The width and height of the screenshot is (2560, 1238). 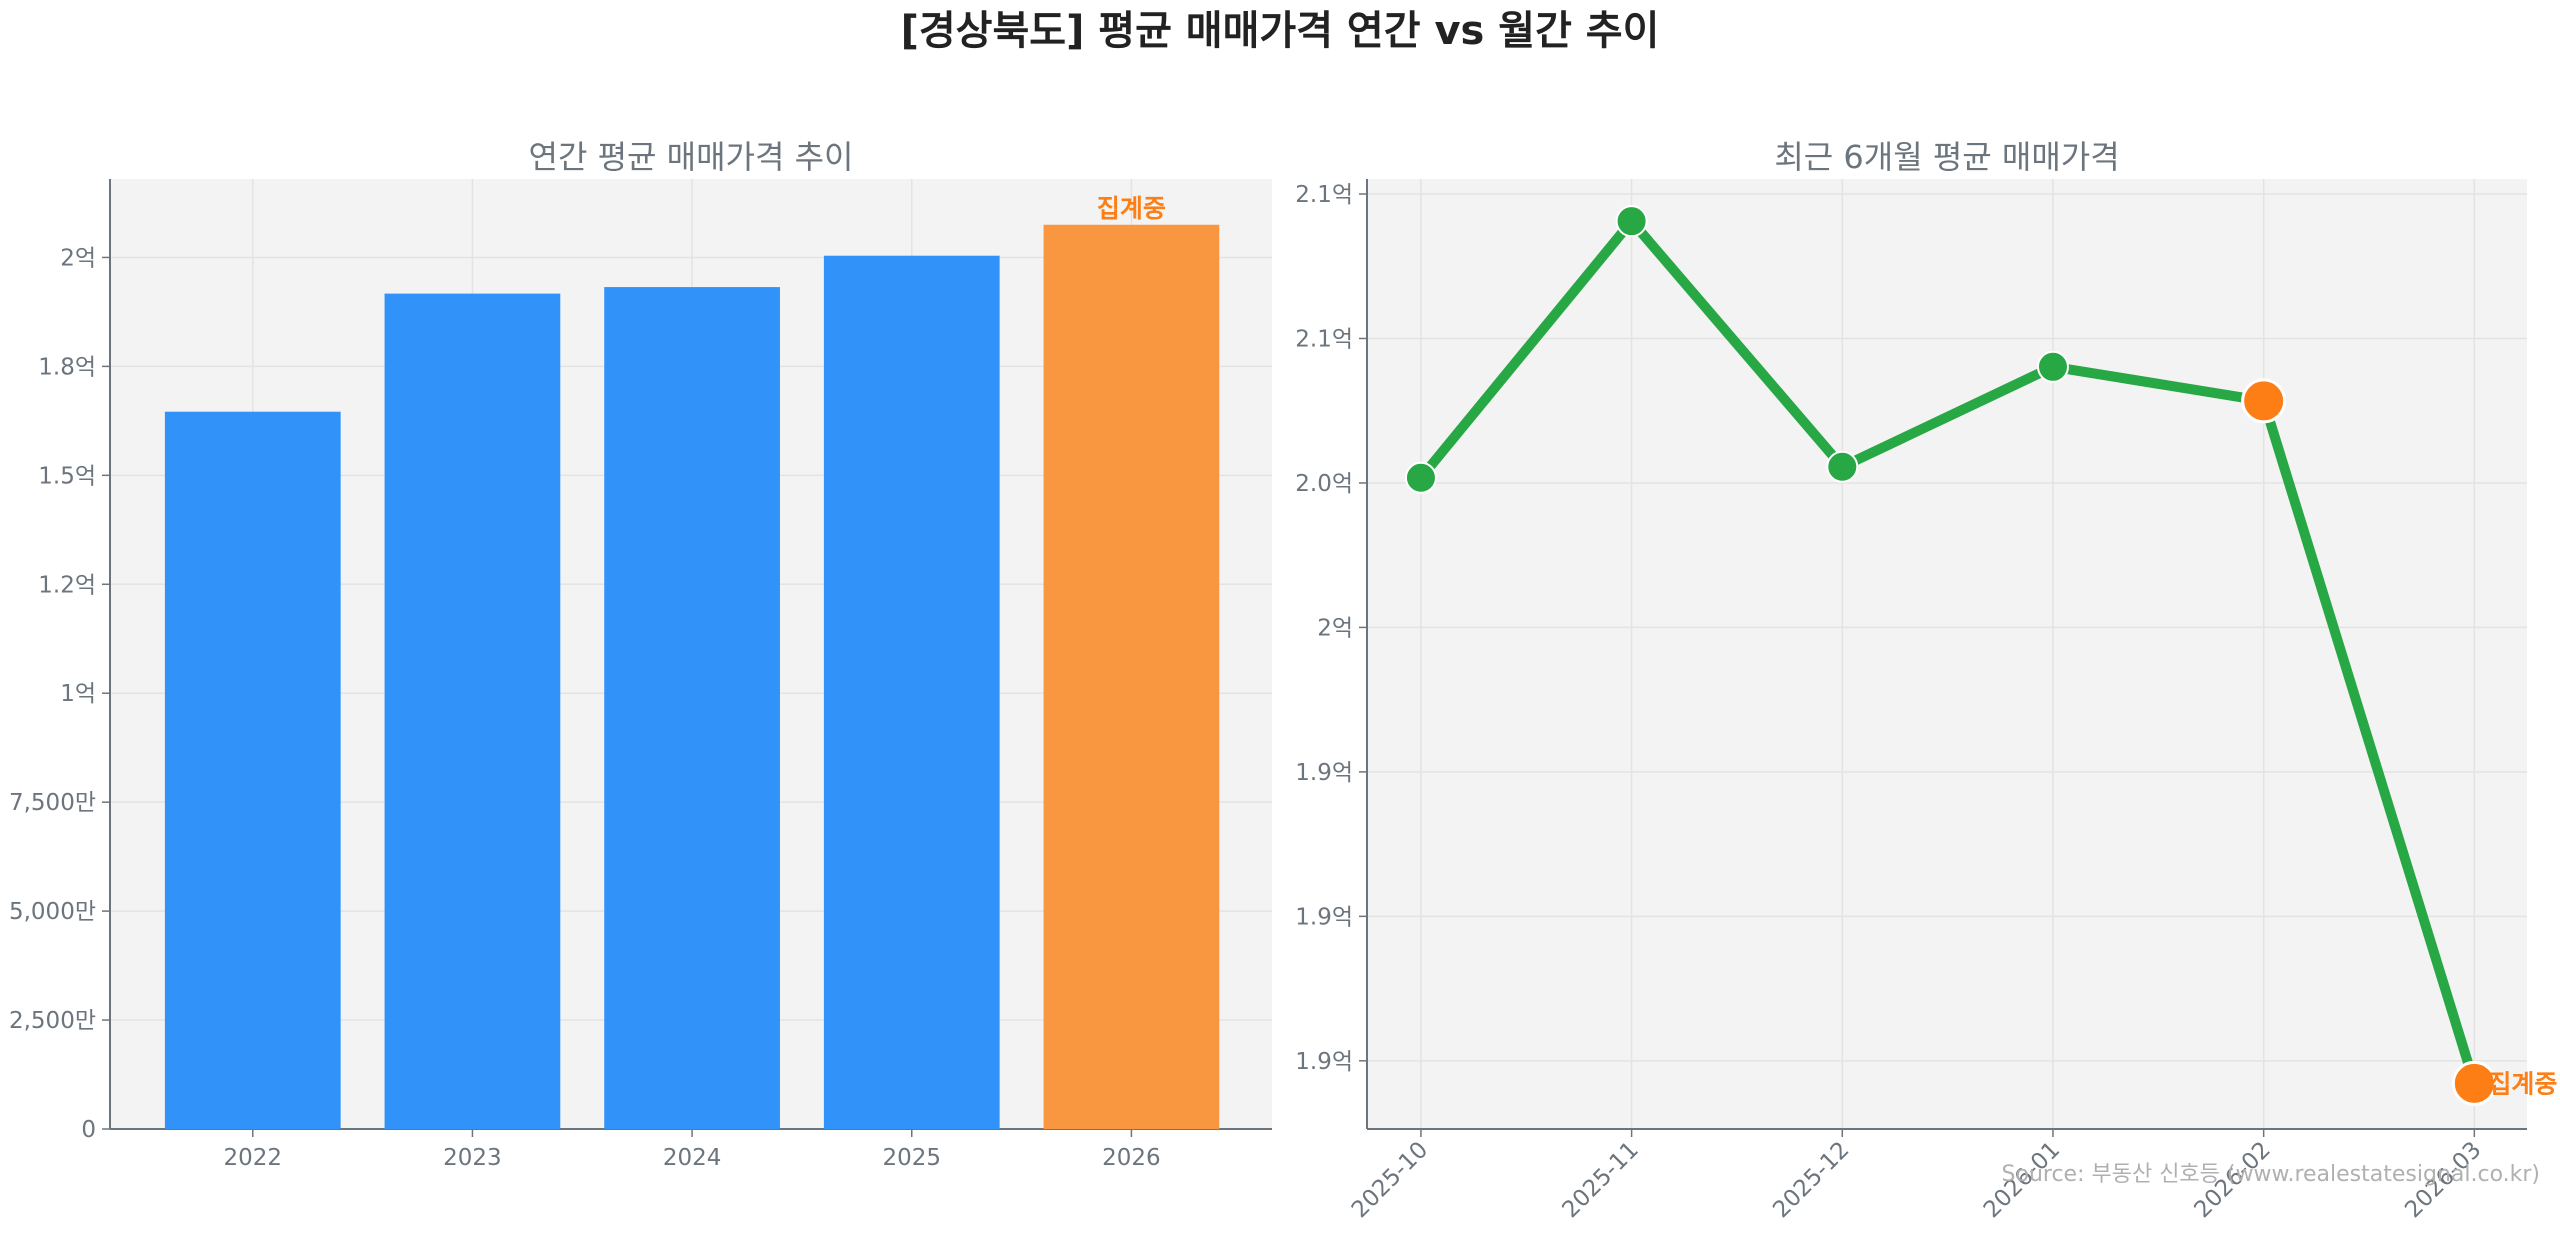 I want to click on annual-x-tick-label: 2026, so click(x=1131, y=1158).